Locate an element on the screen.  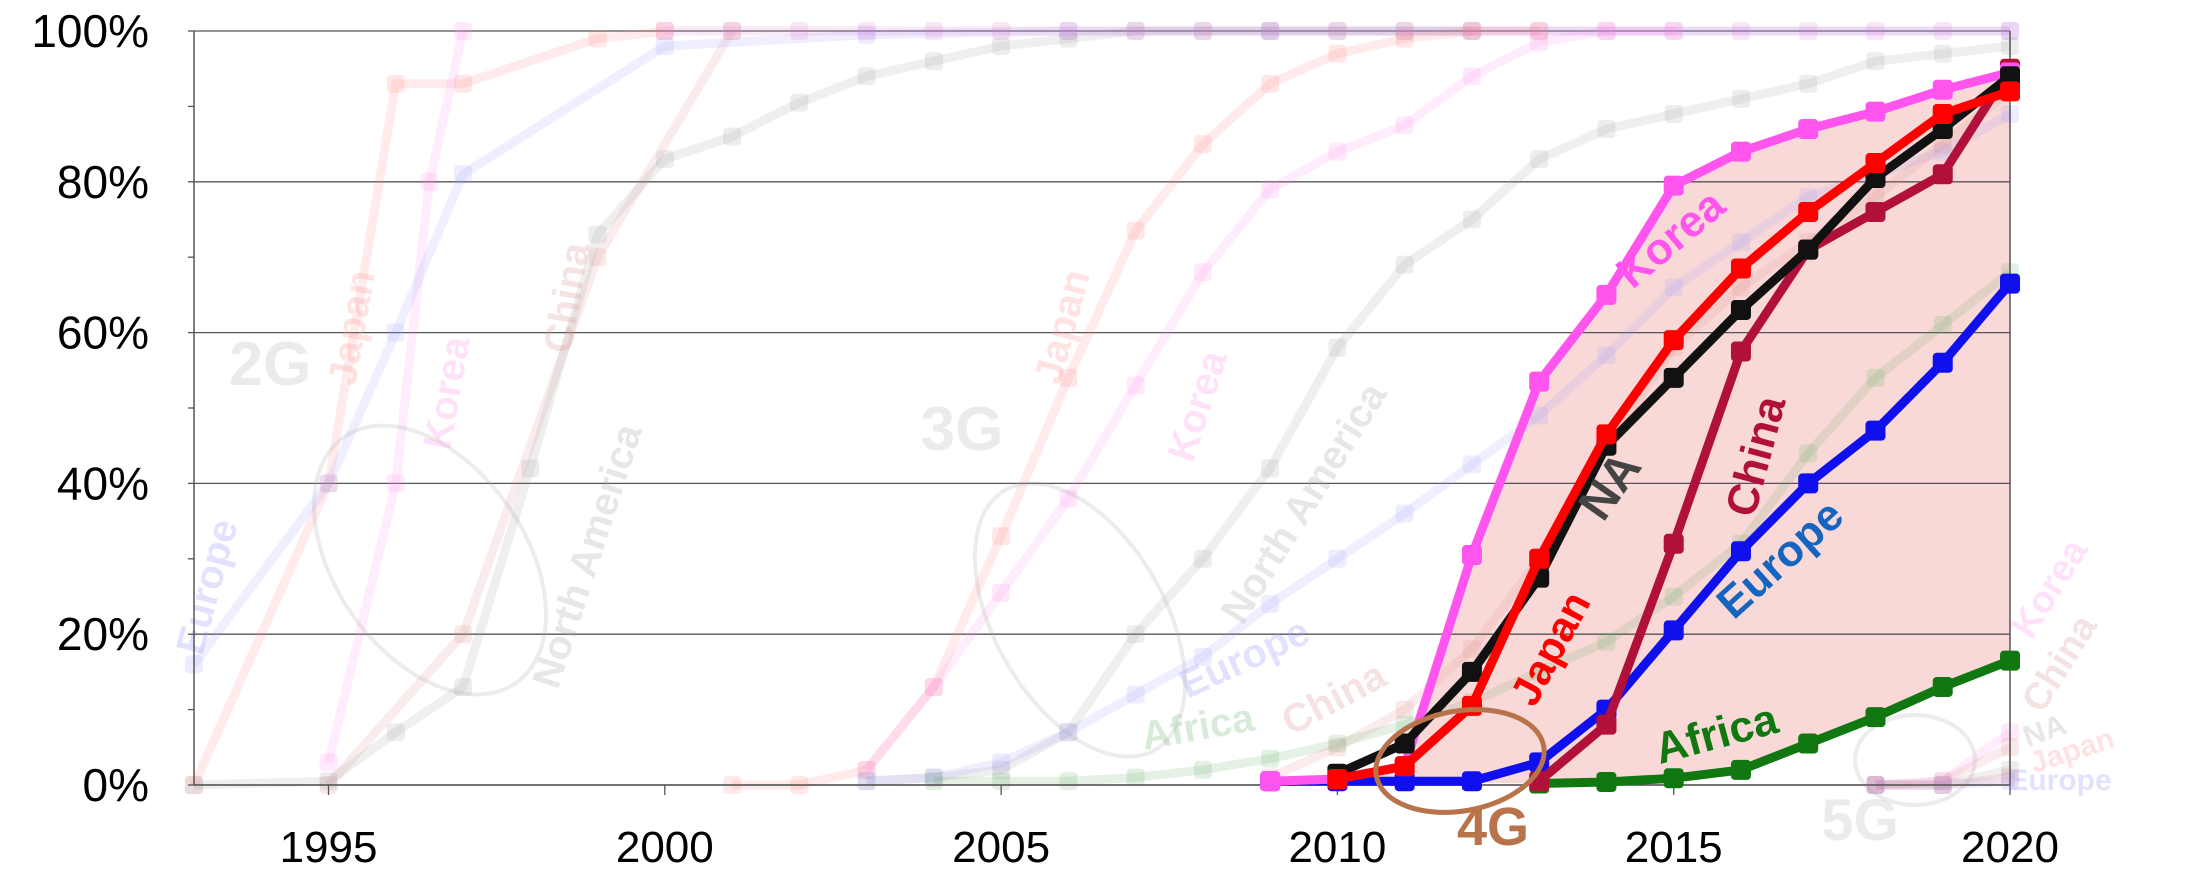
y-tick-label: 0% is located at coordinates (116, 785).